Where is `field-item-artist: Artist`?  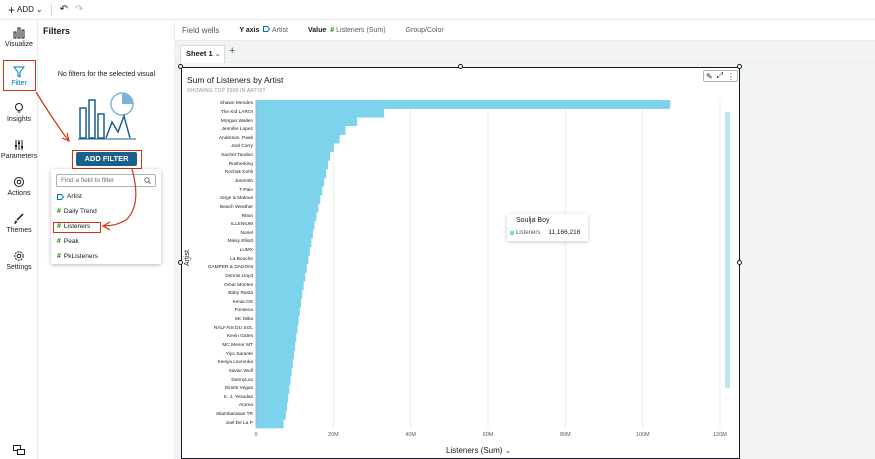
field-item-artist: Artist is located at coordinates (69, 196).